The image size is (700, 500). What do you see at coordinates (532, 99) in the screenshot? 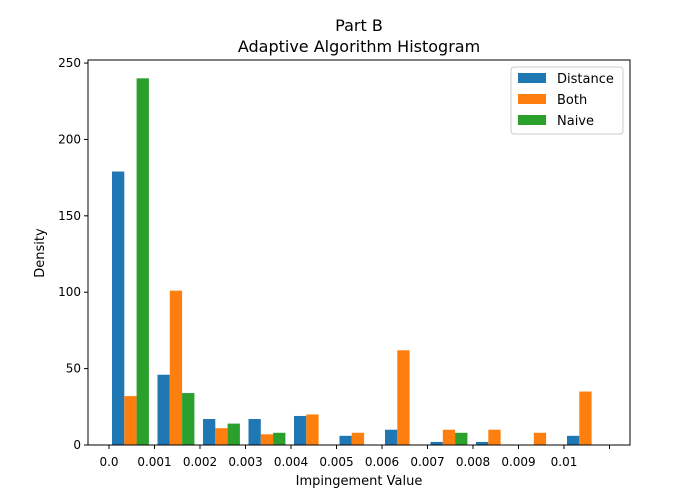
I see `legend-swatch-both` at bounding box center [532, 99].